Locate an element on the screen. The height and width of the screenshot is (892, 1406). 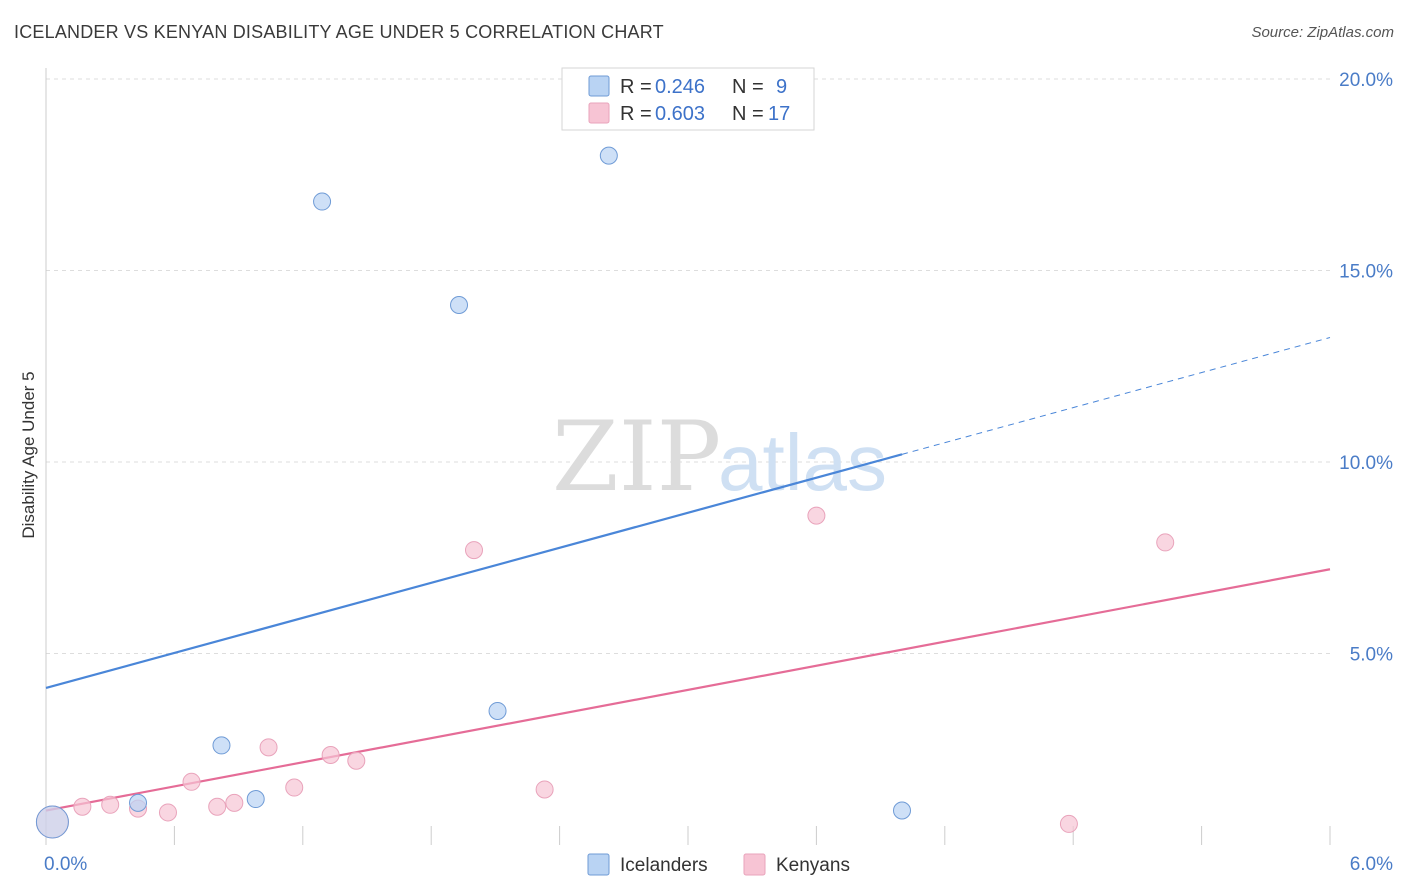
bottom-legend-kenyans: Kenyans is located at coordinates (813, 865).